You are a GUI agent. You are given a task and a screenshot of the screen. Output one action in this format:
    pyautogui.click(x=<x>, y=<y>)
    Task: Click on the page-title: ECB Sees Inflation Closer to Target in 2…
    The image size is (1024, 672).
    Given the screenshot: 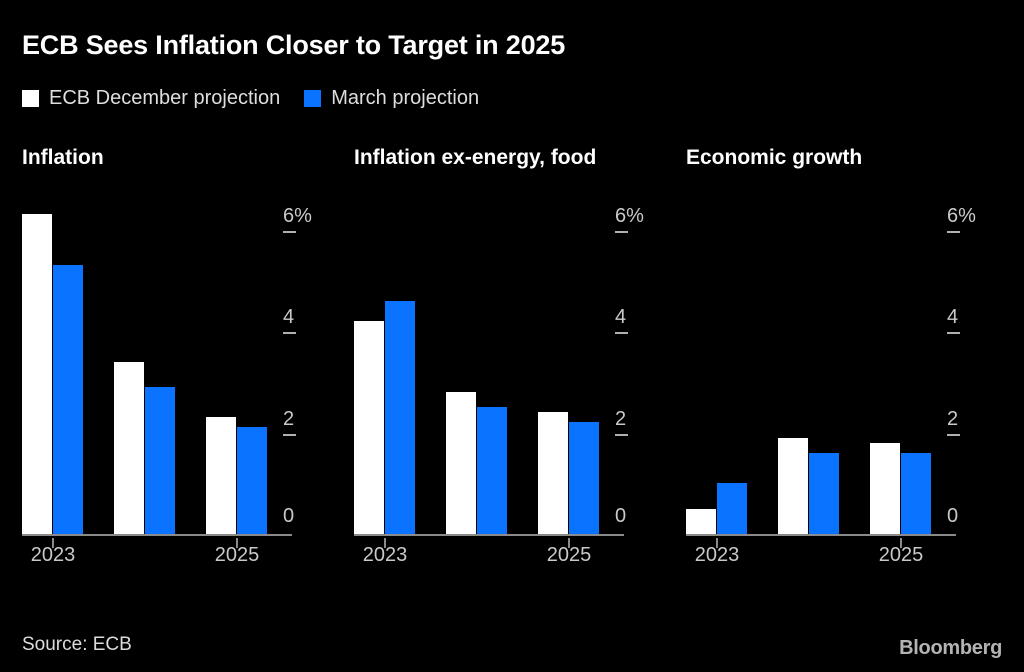 What is the action you would take?
    pyautogui.click(x=294, y=45)
    